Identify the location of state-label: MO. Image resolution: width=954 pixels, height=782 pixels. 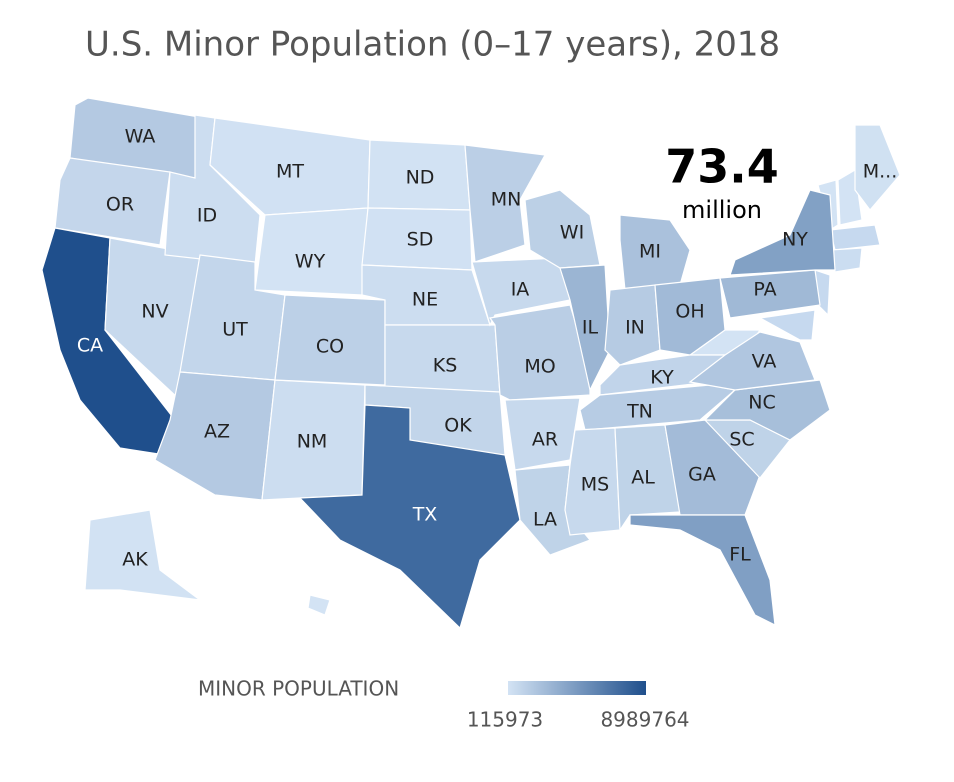
(539, 367).